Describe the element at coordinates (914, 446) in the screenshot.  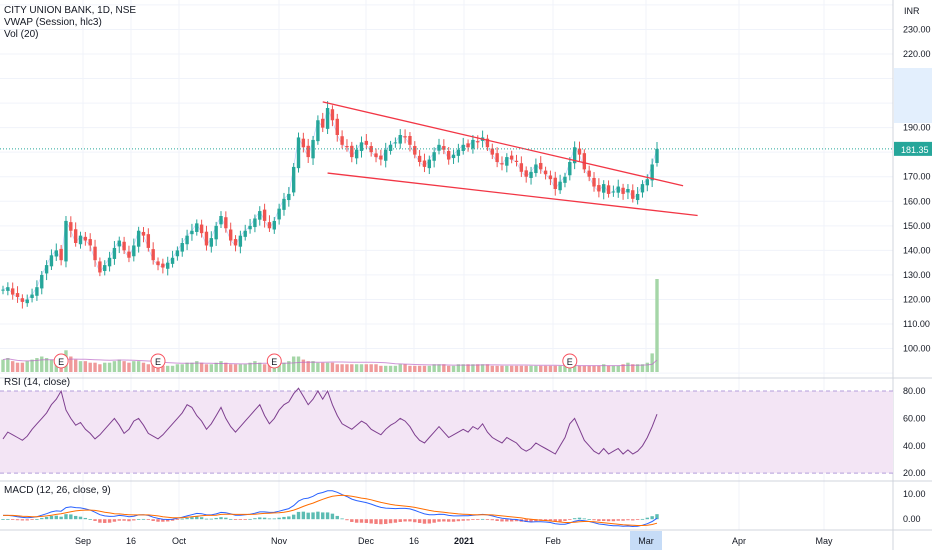
I see `rsi-tick-label: 40.00` at that location.